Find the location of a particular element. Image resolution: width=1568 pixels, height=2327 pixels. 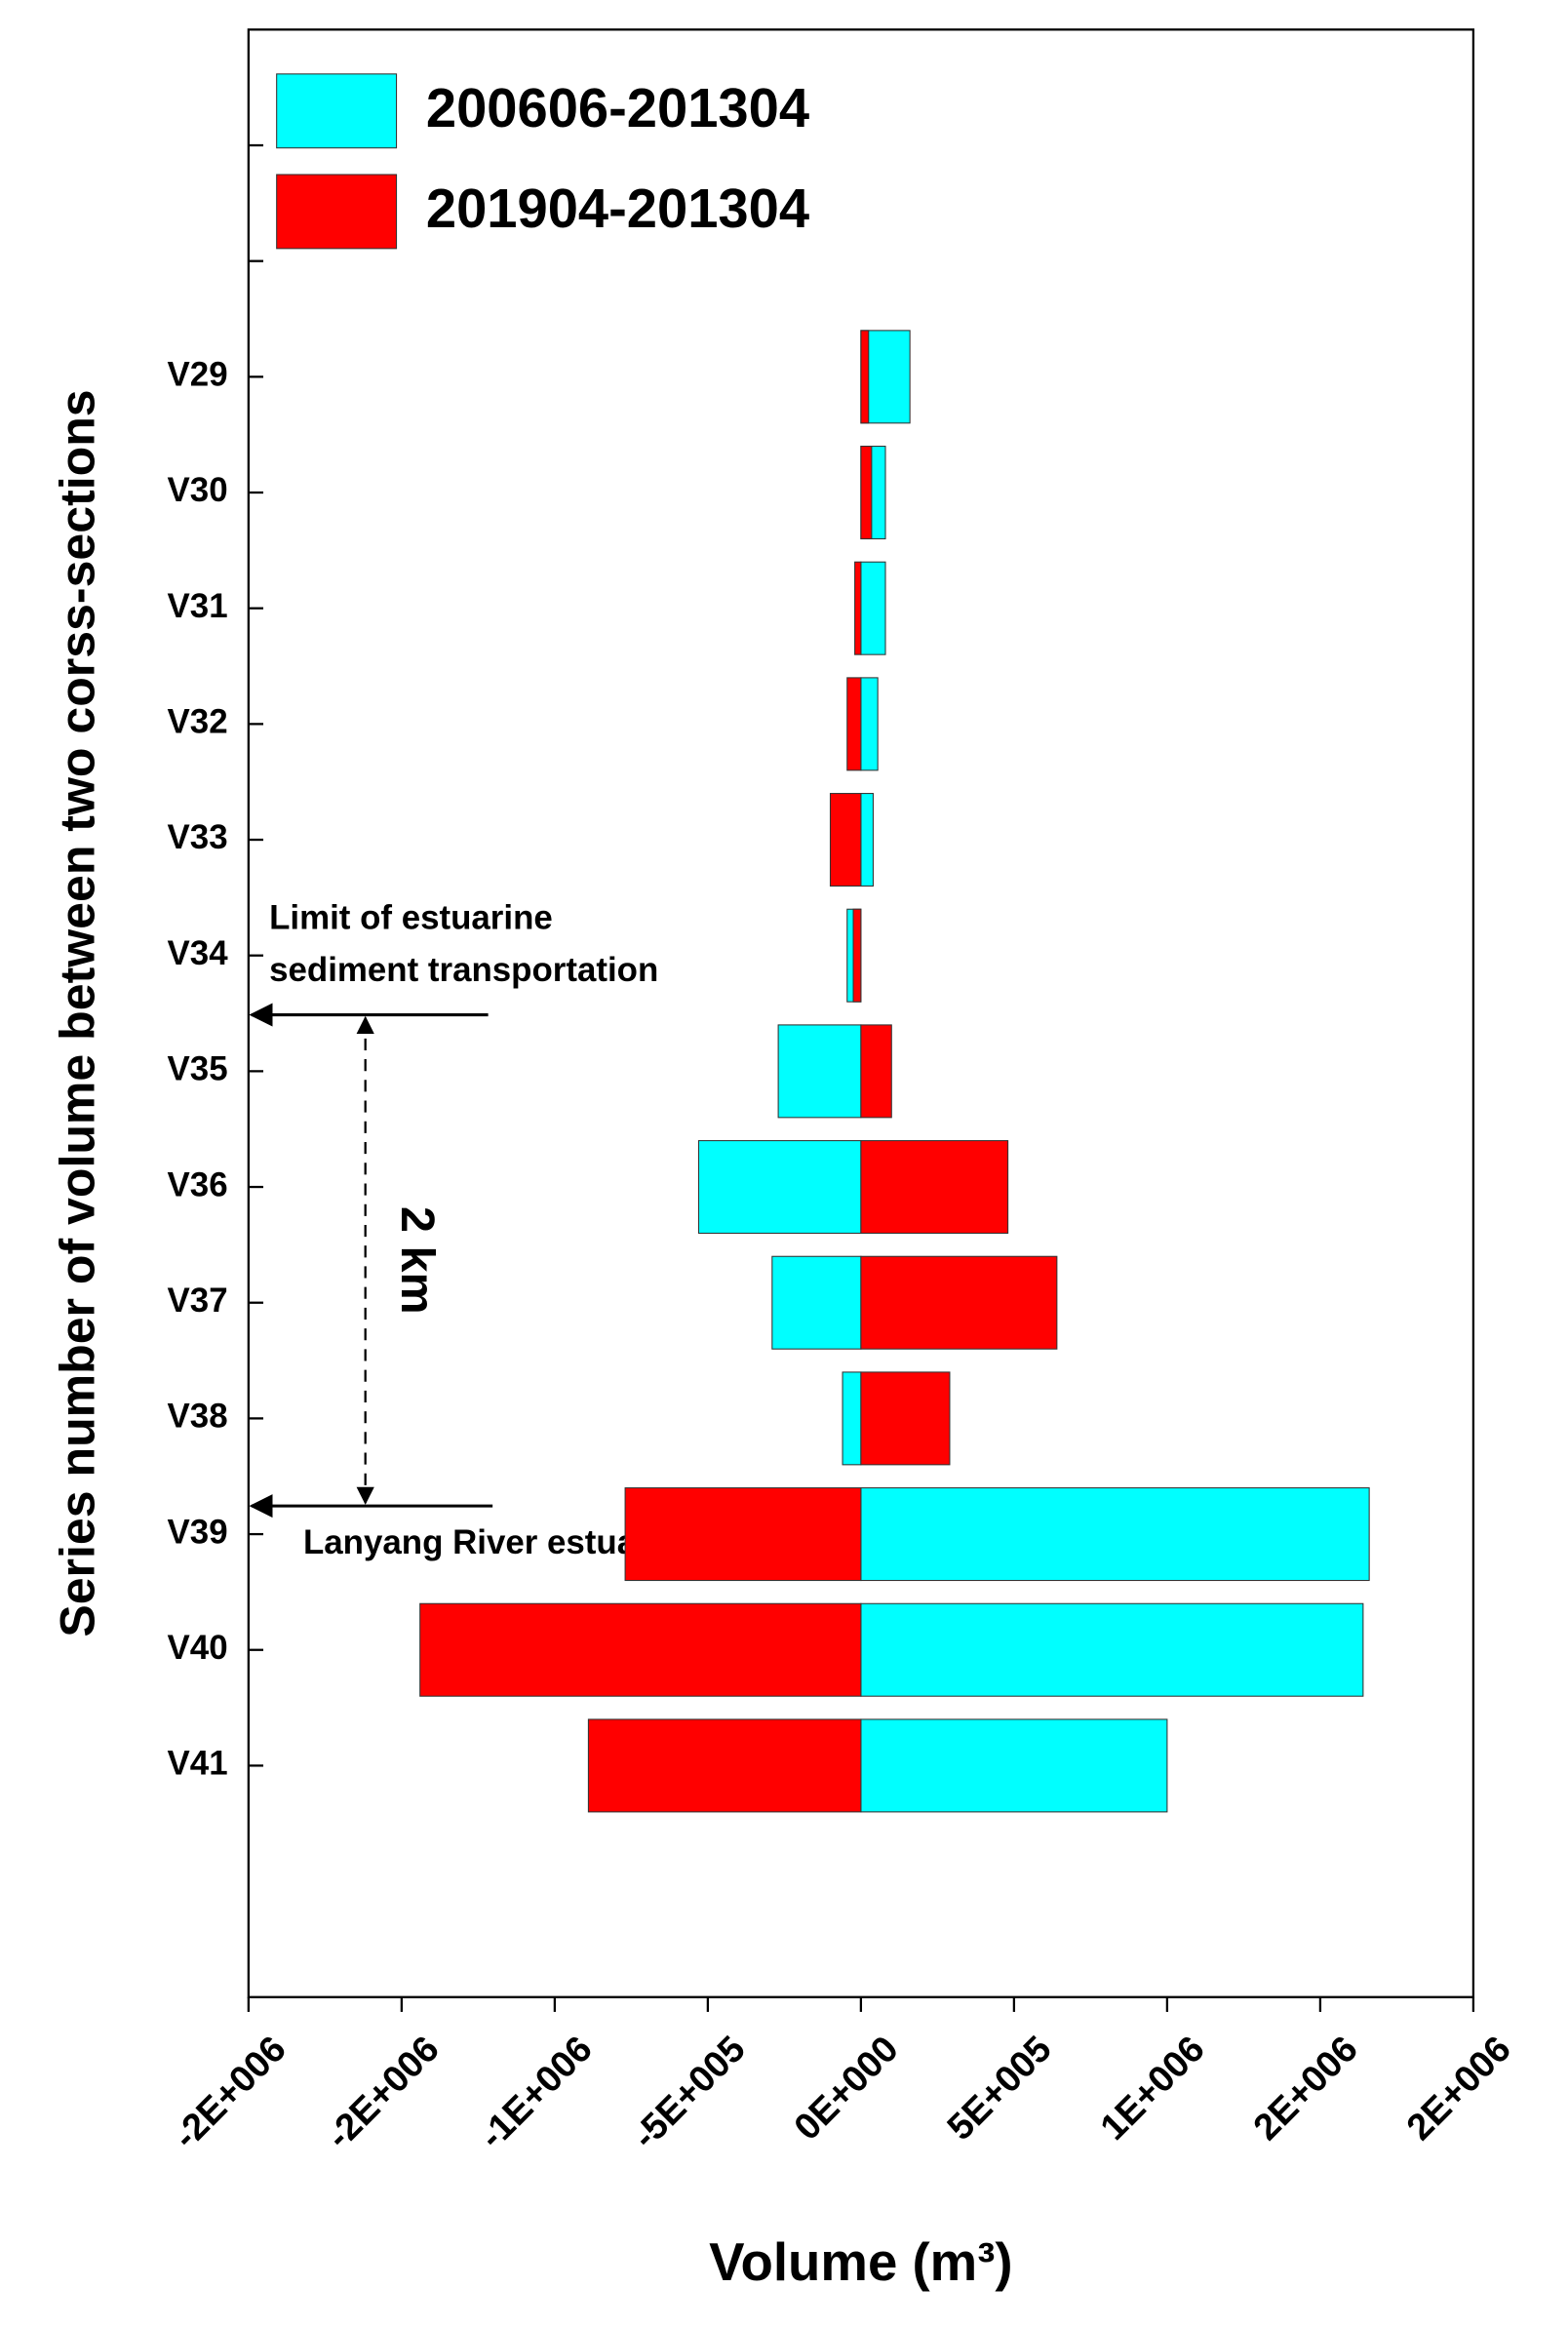

y-tick-label: V33 is located at coordinates (198, 837).